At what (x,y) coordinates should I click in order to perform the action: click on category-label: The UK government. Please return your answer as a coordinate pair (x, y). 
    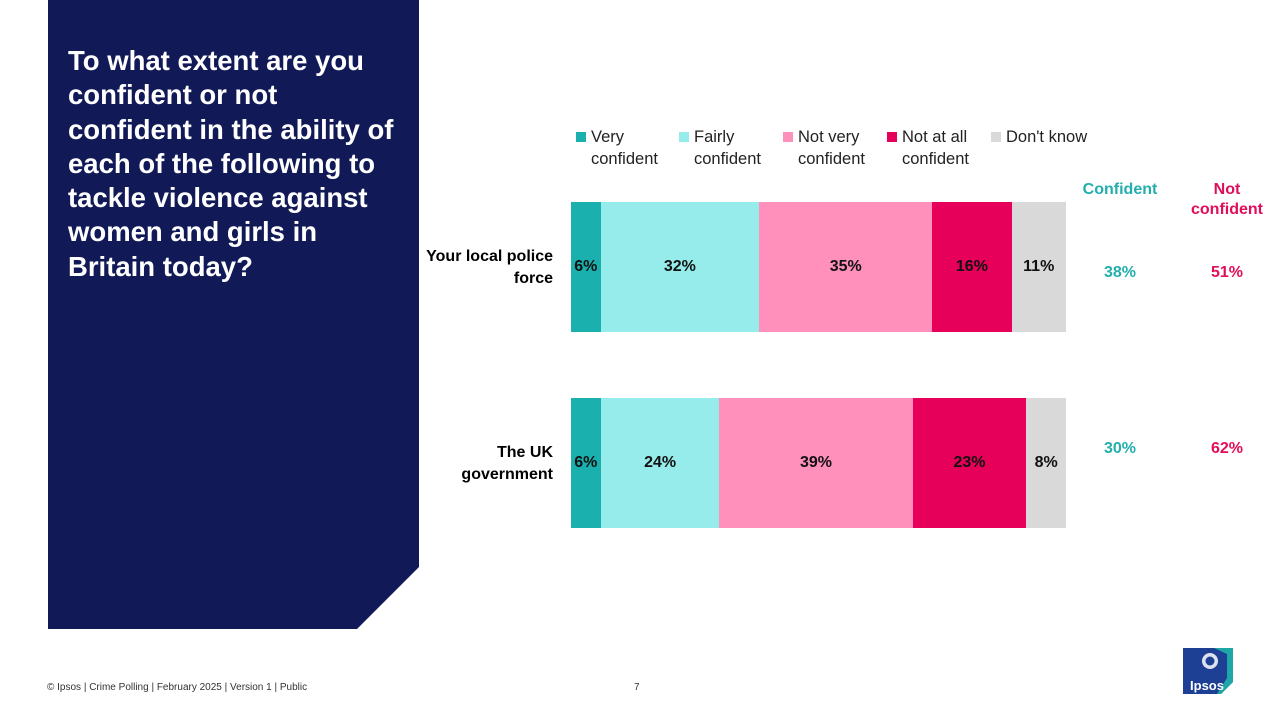
    Looking at the image, I should click on (507, 463).